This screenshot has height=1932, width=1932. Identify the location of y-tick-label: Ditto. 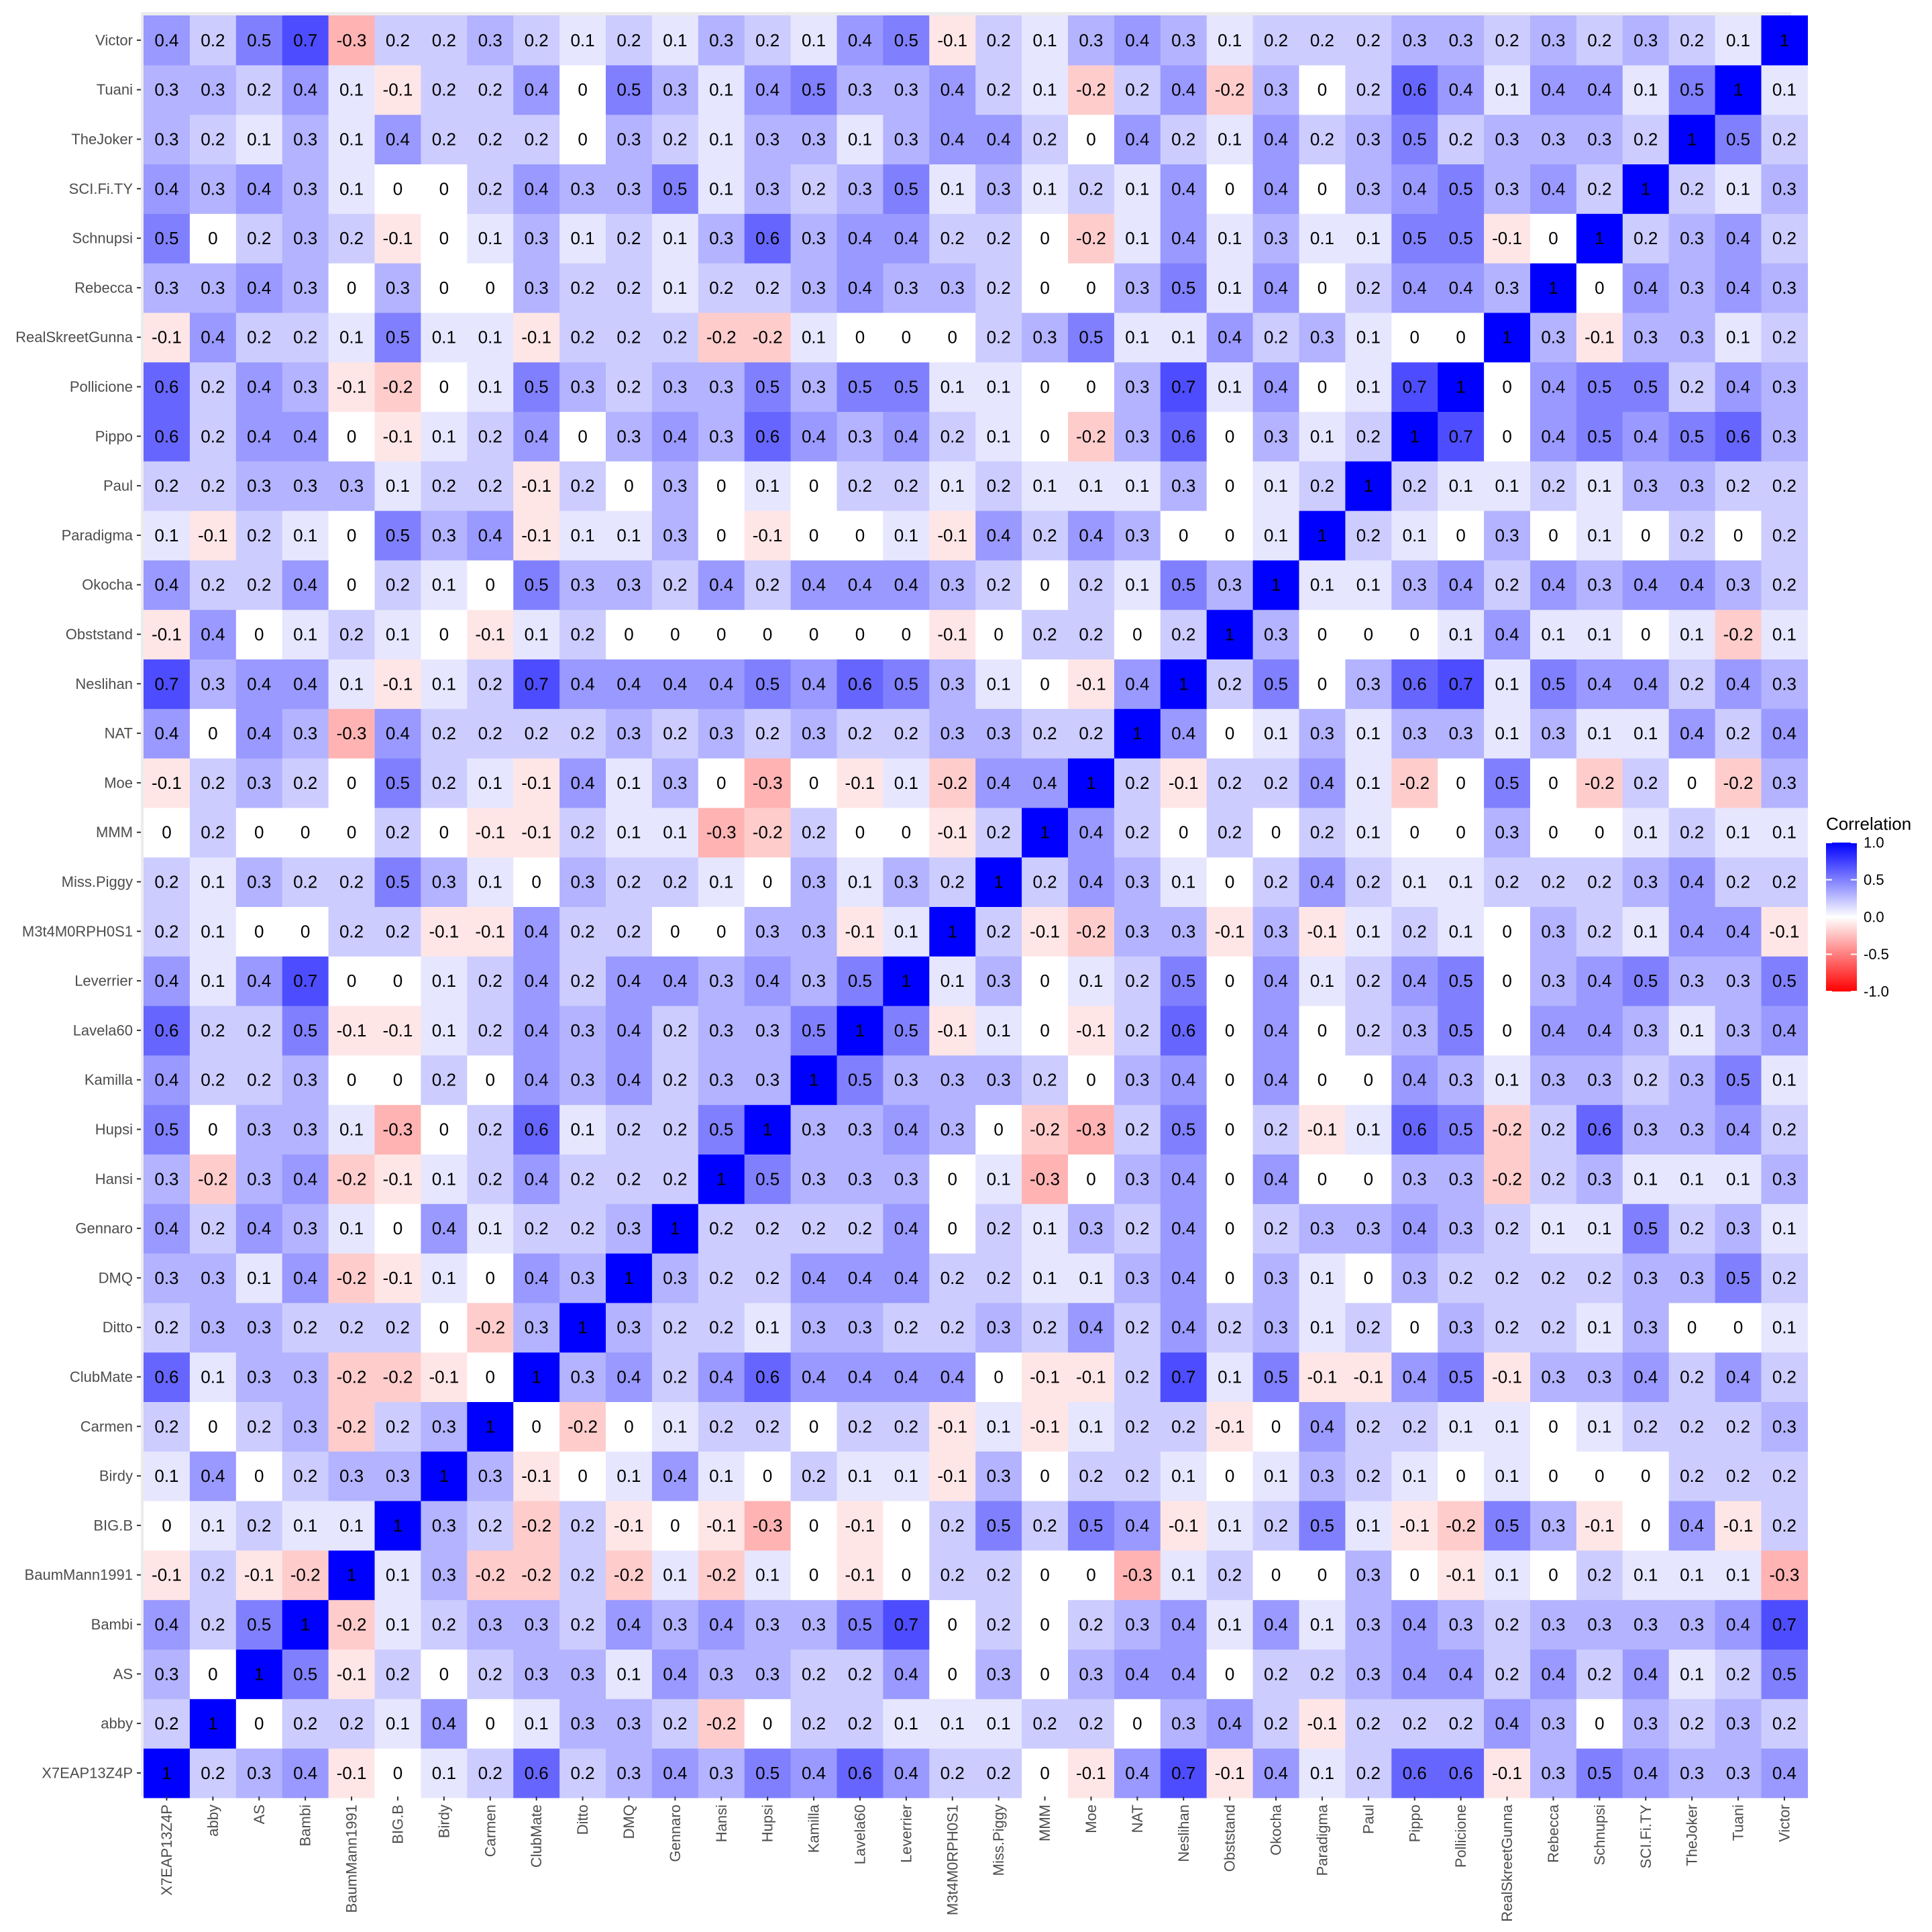
(118, 1327).